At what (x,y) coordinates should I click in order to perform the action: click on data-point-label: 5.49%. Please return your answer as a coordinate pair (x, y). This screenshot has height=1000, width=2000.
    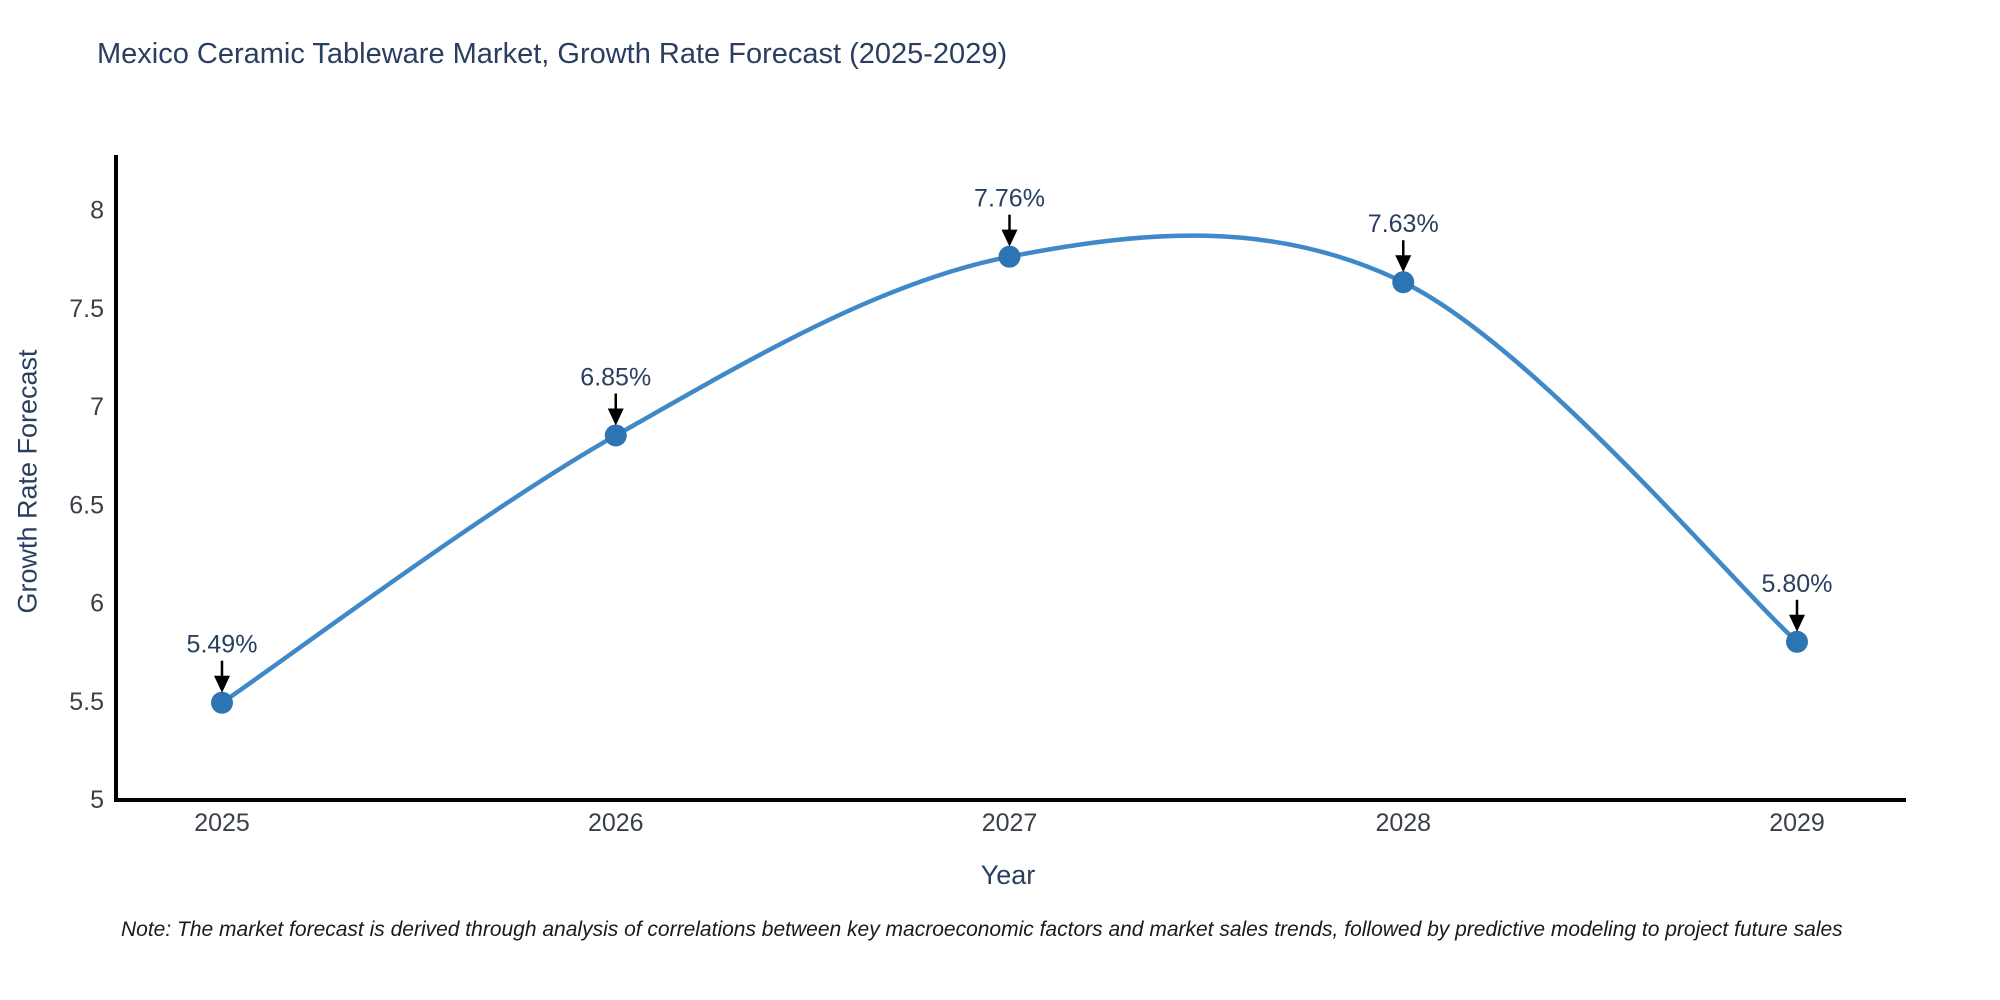
    Looking at the image, I should click on (222, 645).